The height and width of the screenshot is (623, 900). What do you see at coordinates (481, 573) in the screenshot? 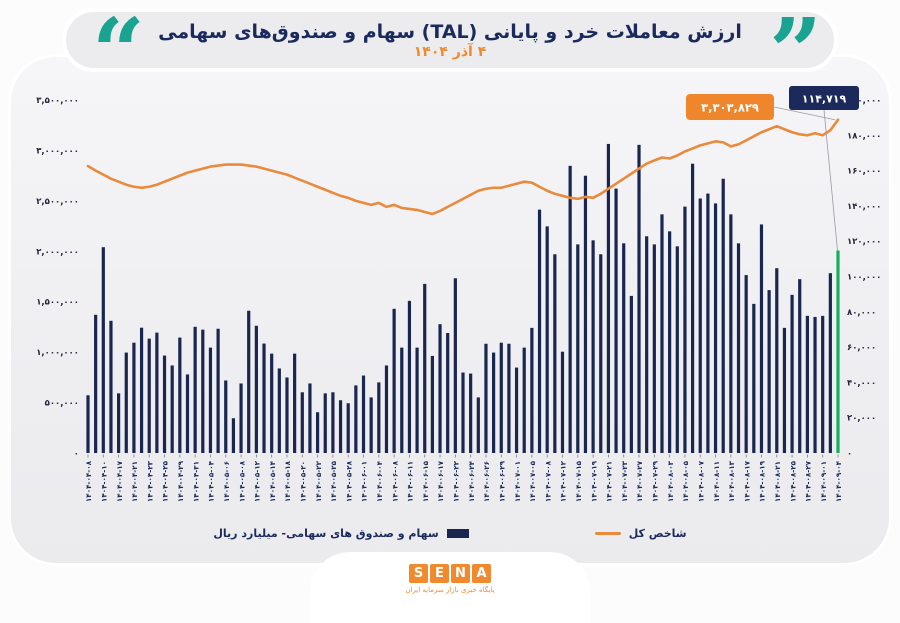
I see `sena-logo-letter: A` at bounding box center [481, 573].